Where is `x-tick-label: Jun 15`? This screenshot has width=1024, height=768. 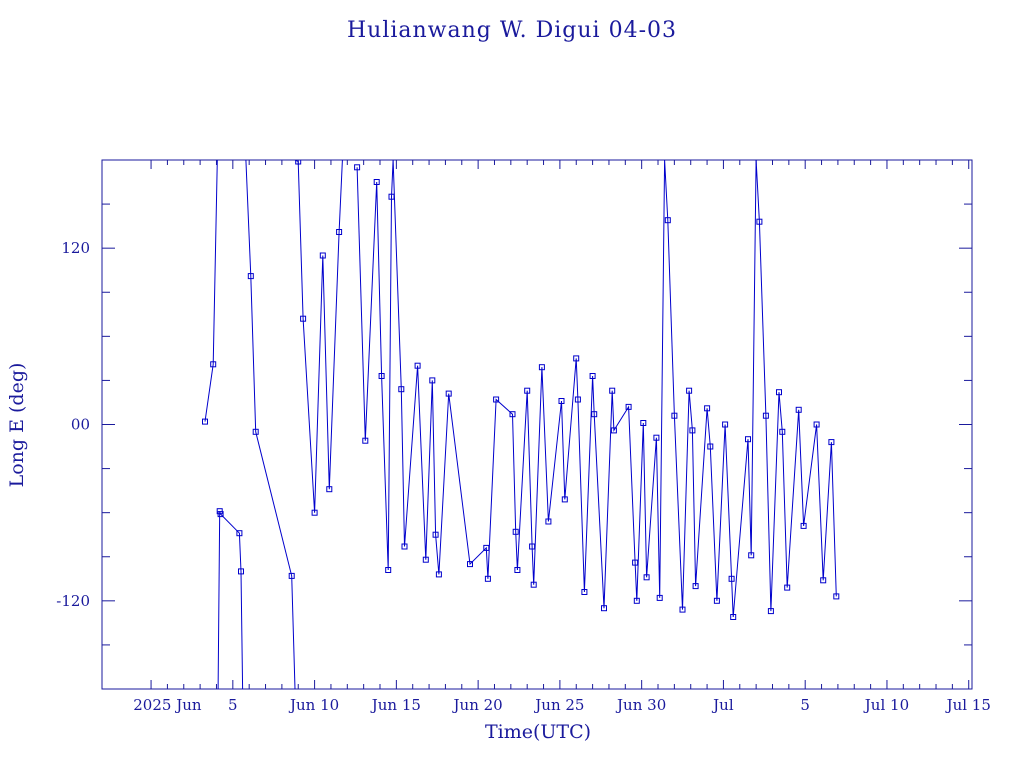
x-tick-label: Jun 15 is located at coordinates (395, 705).